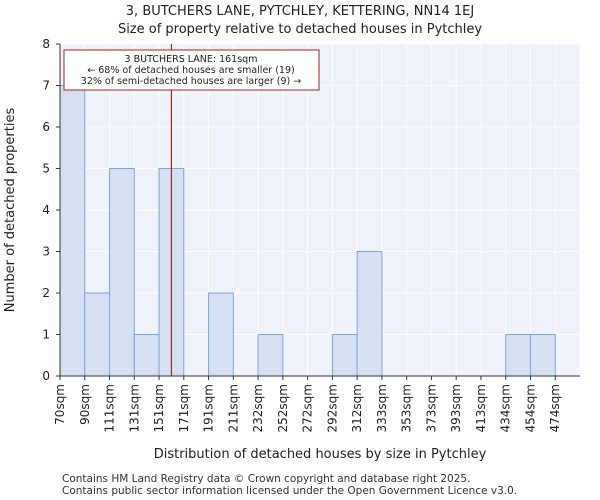 This screenshot has width=600, height=500. Describe the element at coordinates (530, 408) in the screenshot. I see `x-tick-label: 454sqm` at that location.